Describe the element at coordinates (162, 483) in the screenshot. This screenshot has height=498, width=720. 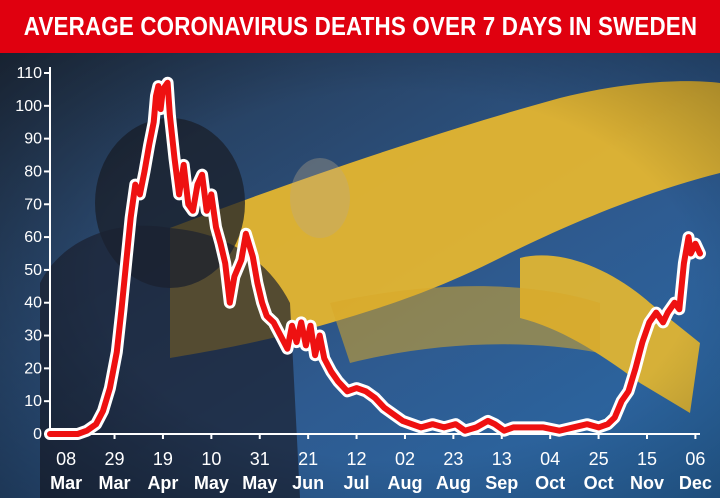
I see `x-tick-label-month: Apr` at that location.